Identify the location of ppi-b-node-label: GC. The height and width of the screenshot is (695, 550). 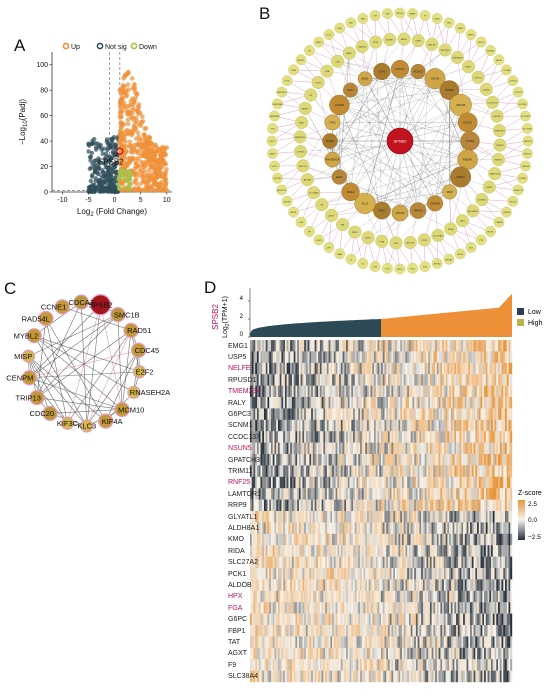
(310, 51).